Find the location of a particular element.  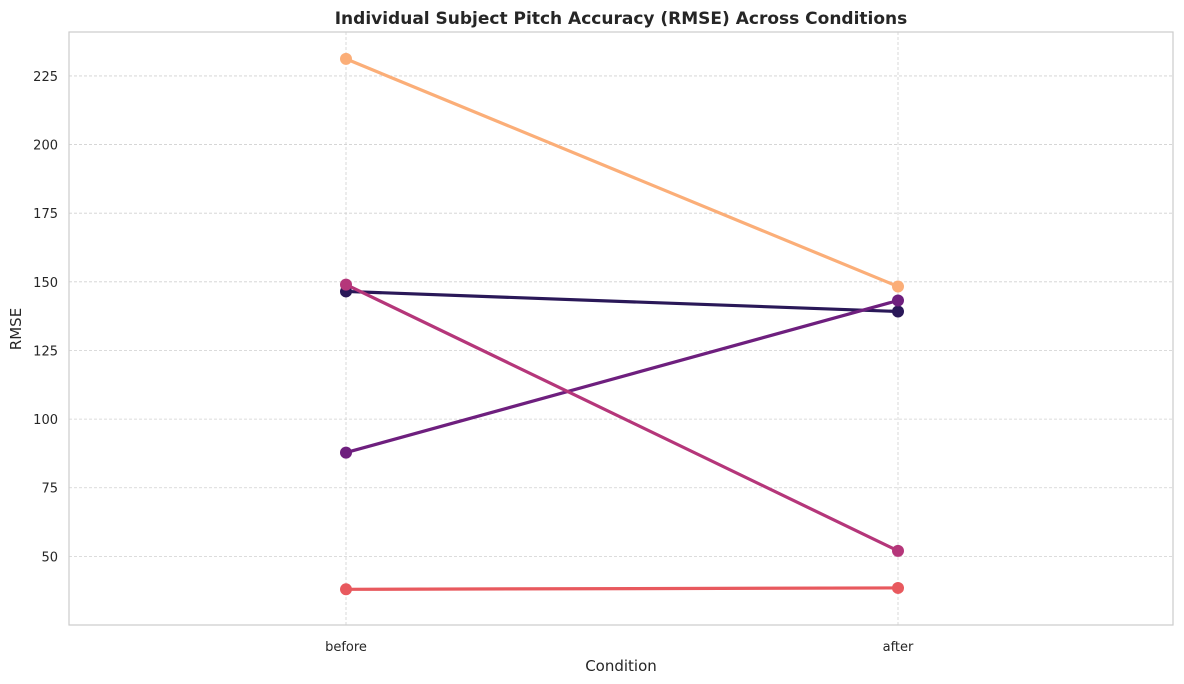

y-tick-label: 100 is located at coordinates (45, 420).